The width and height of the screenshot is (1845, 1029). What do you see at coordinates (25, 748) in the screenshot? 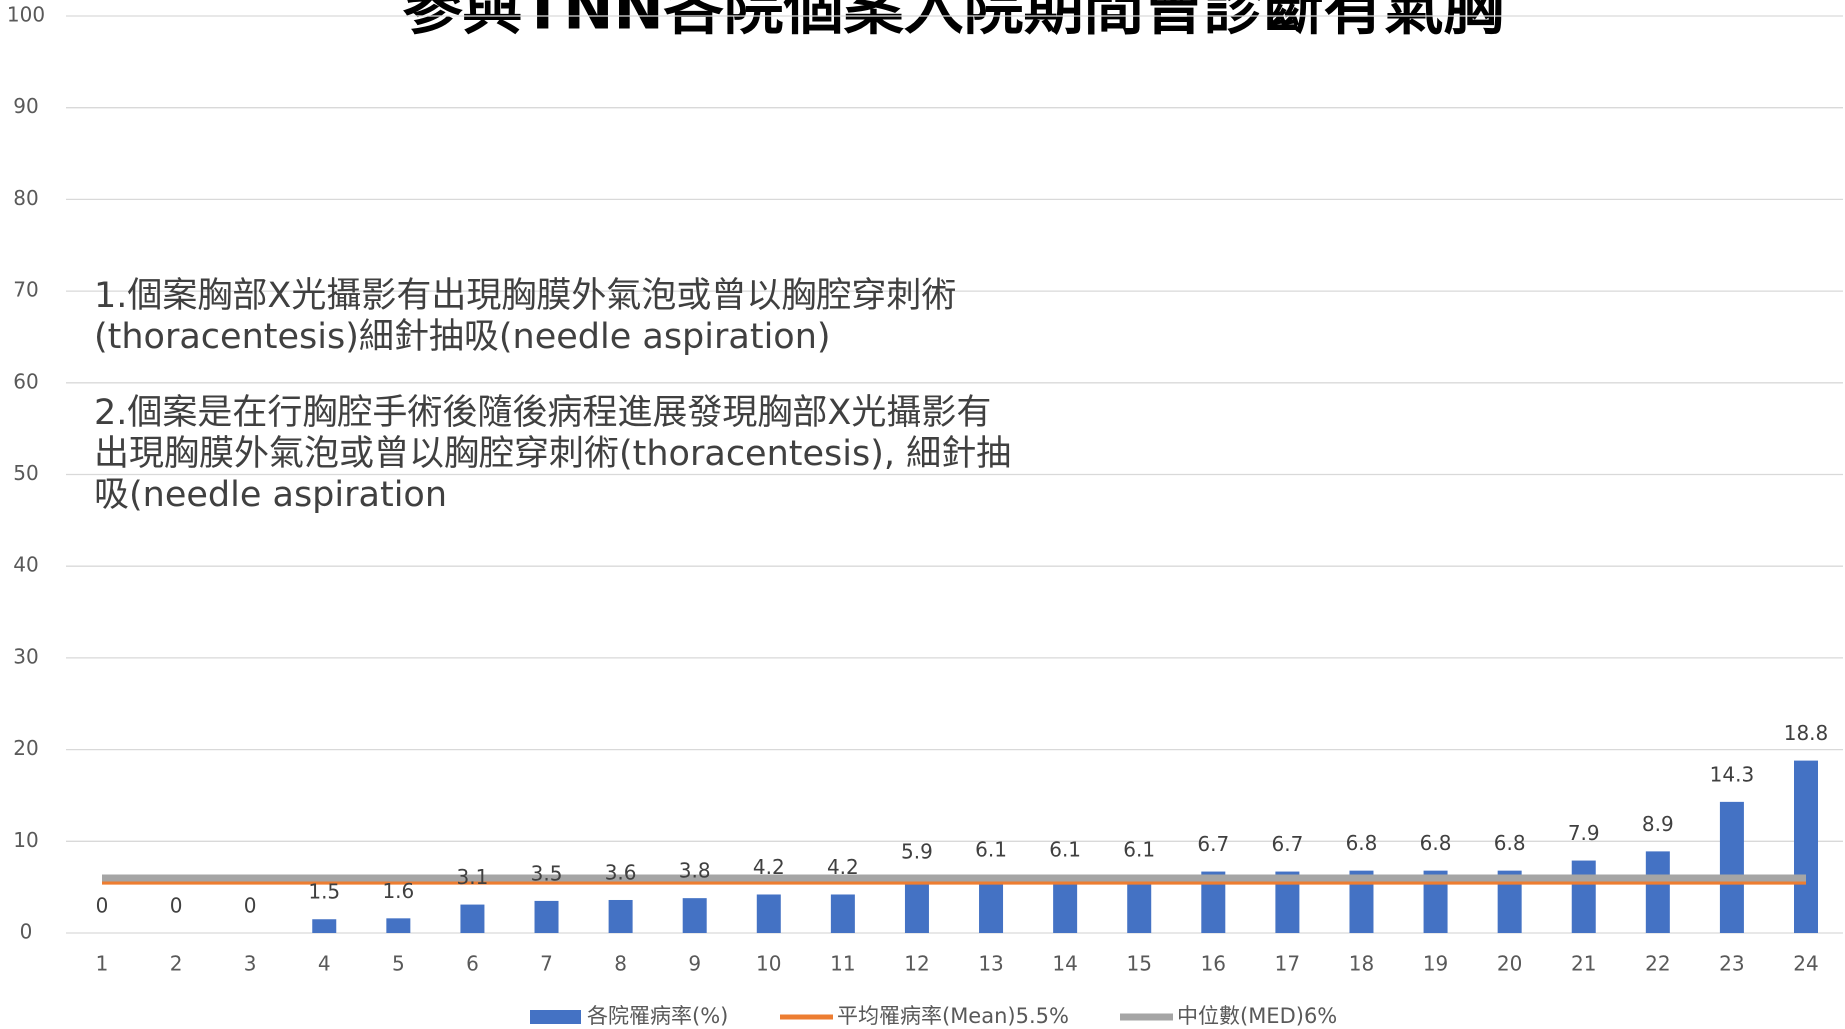
I see `y-tick-label: 20` at bounding box center [25, 748].